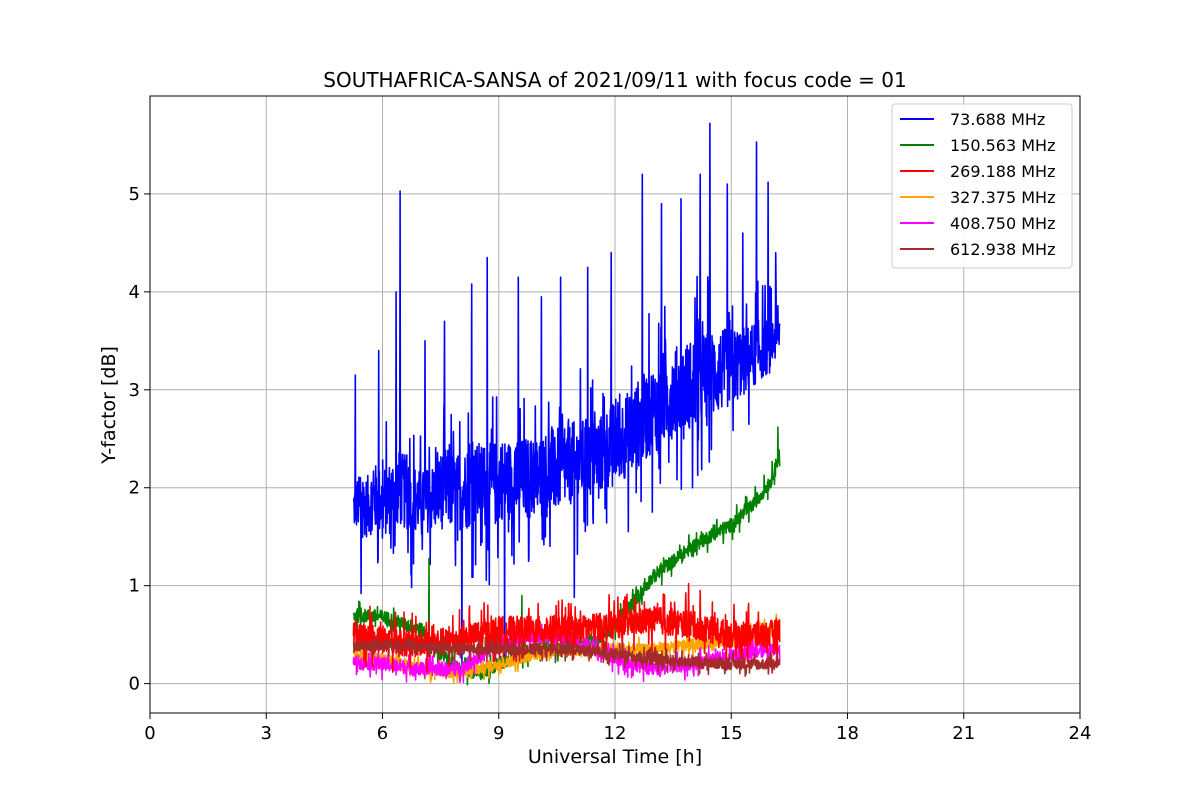 The width and height of the screenshot is (1200, 800). Describe the element at coordinates (963, 733) in the screenshot. I see `x-tick-label: 21` at that location.